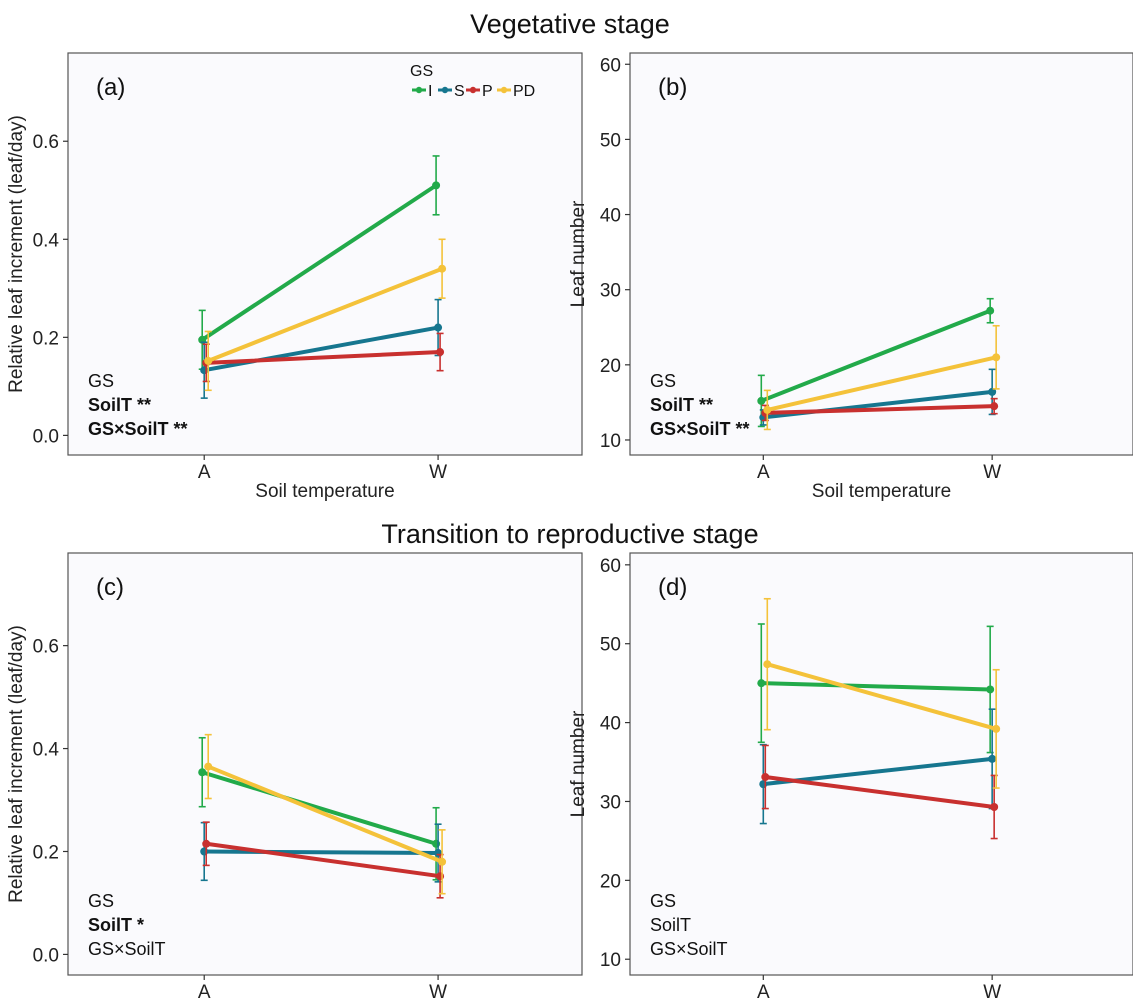 The height and width of the screenshot is (1002, 1133). I want to click on legend-label: PD, so click(524, 91).